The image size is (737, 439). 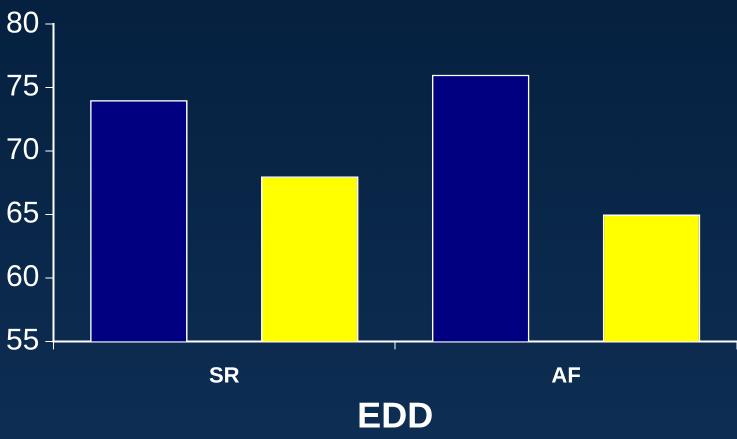 I want to click on y-tick-label: 70, so click(x=23, y=149).